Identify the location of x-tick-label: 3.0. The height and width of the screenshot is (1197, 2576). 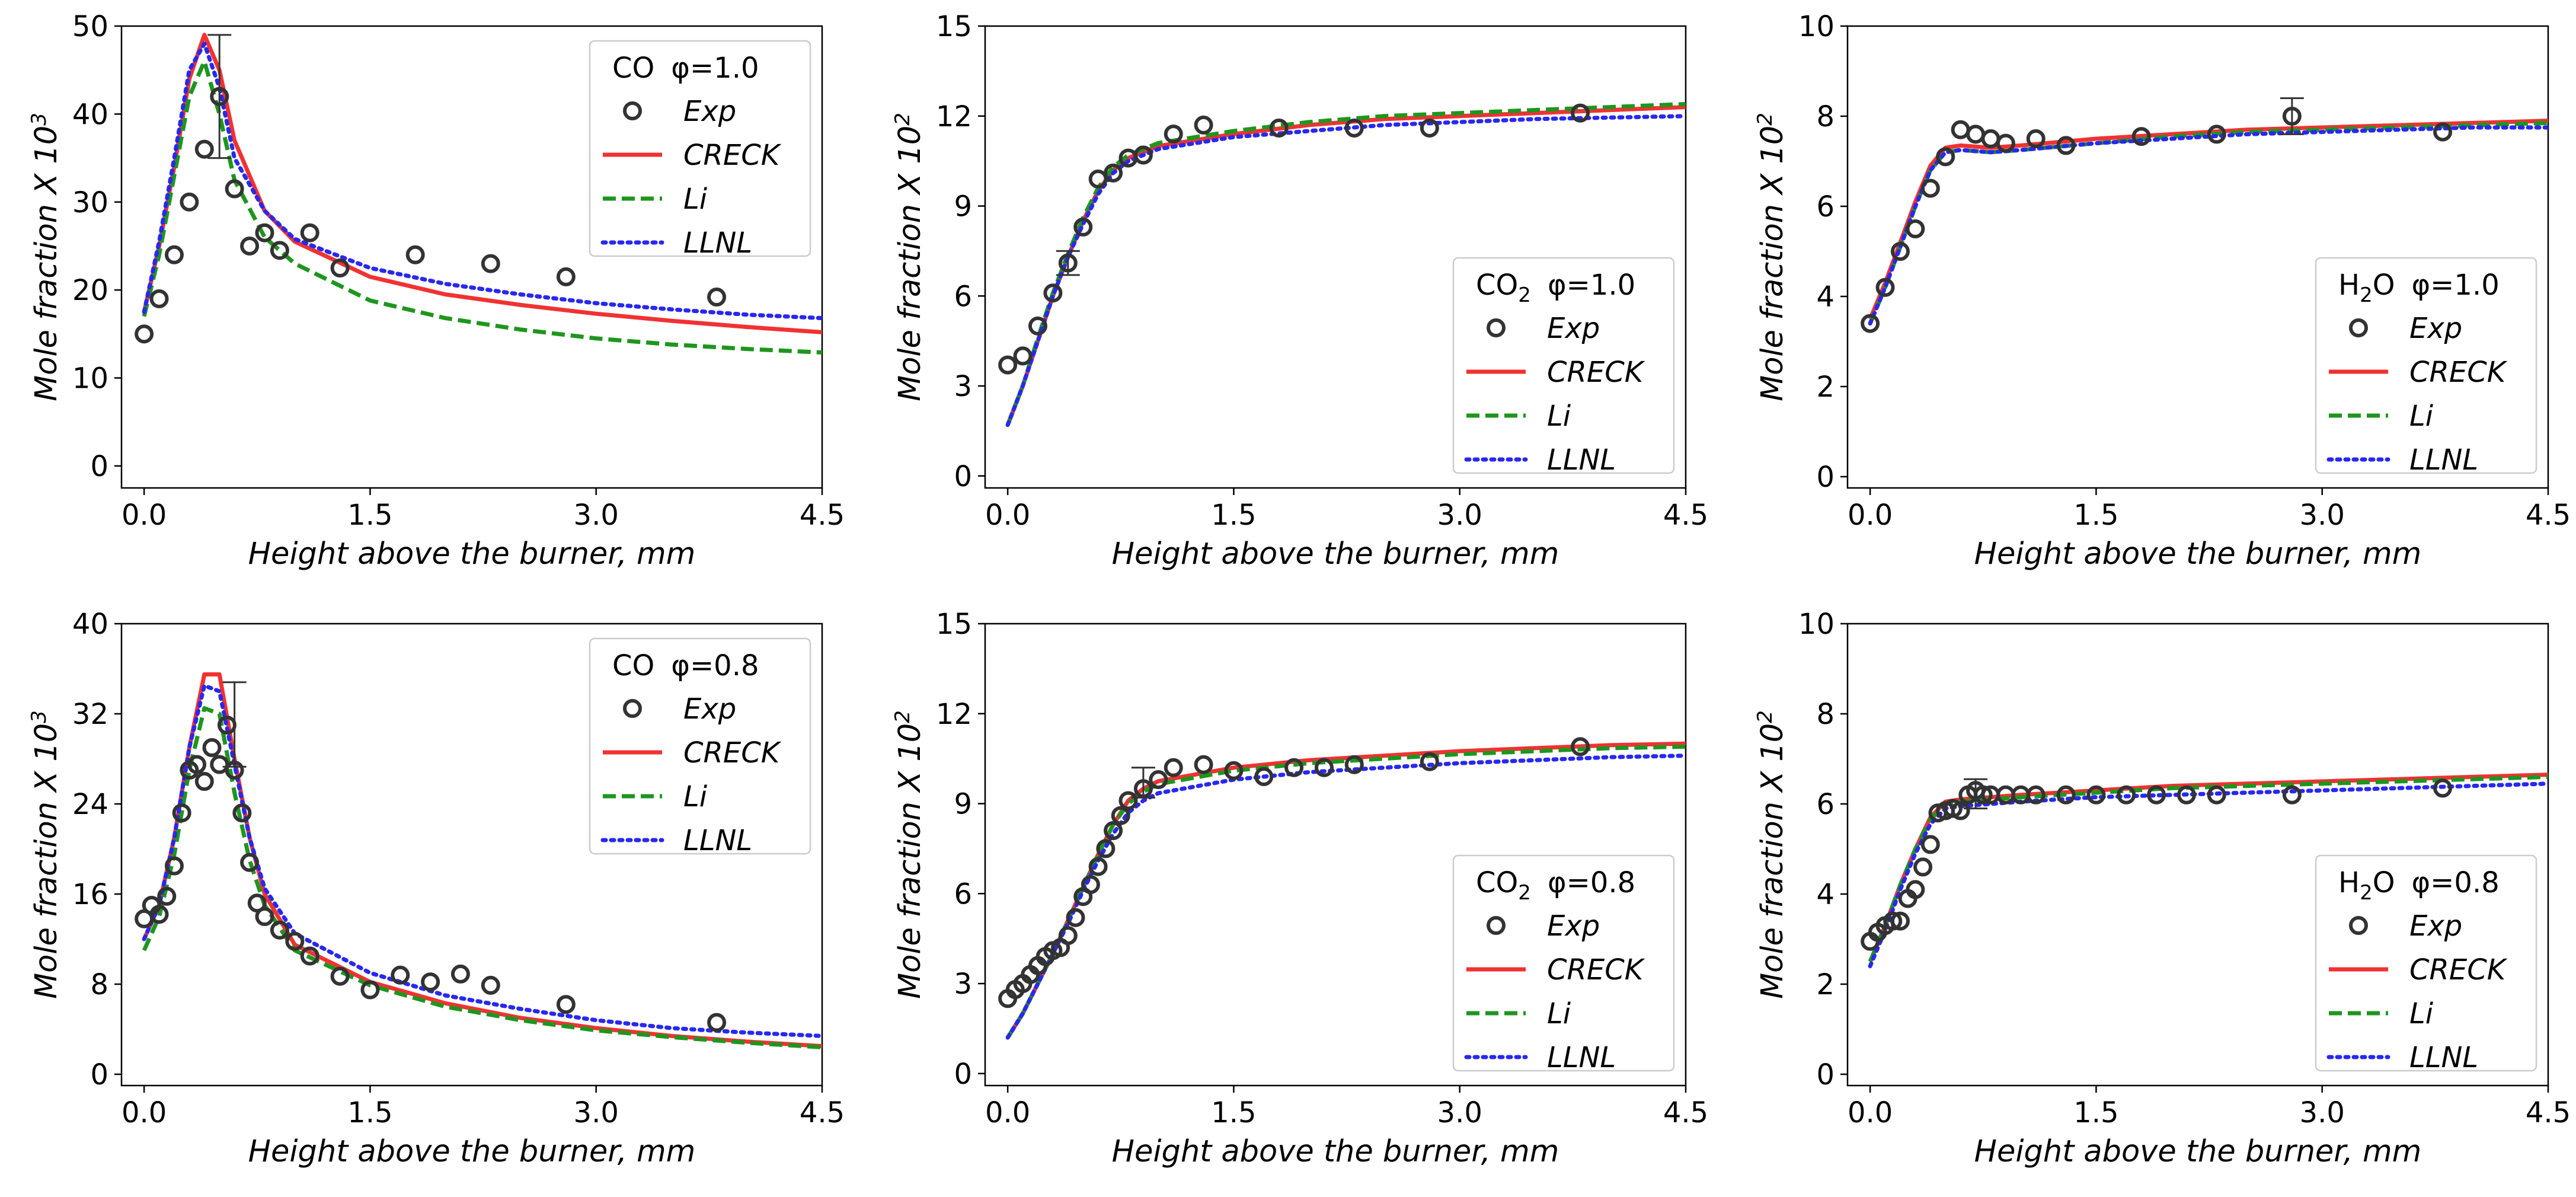
(2322, 515).